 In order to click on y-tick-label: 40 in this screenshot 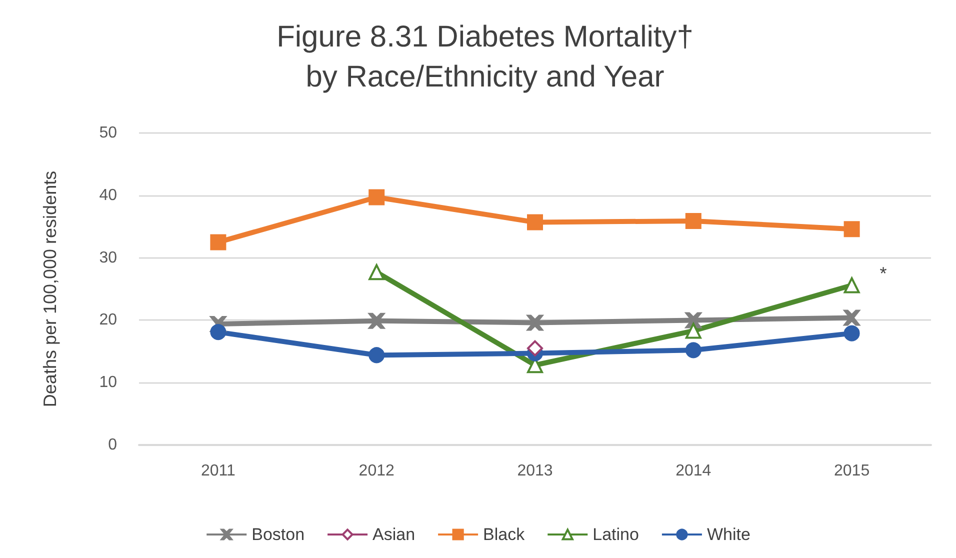, I will do `click(108, 195)`.